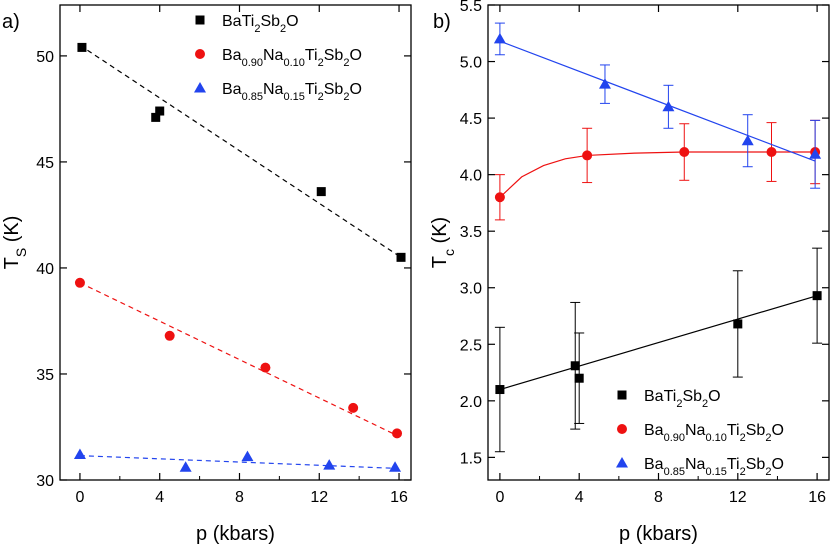 The image size is (831, 549). I want to click on y-tick-label: 5.0, so click(471, 63).